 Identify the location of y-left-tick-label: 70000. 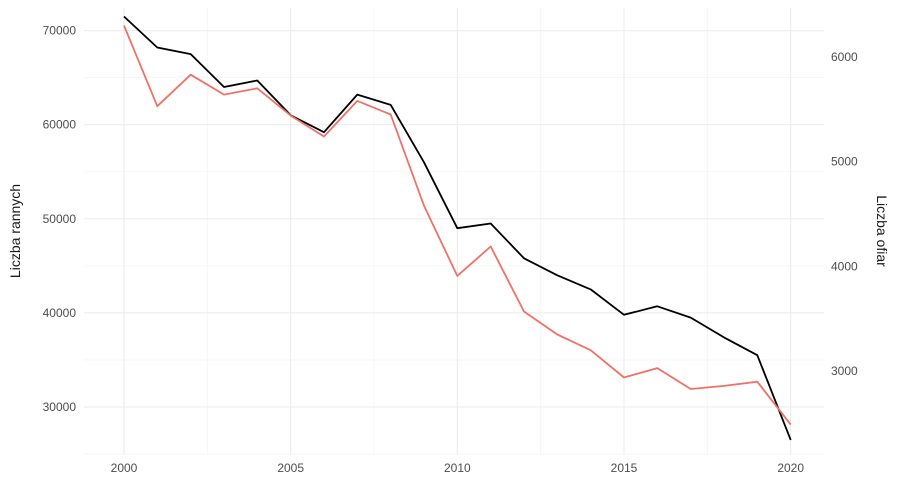
(60, 31).